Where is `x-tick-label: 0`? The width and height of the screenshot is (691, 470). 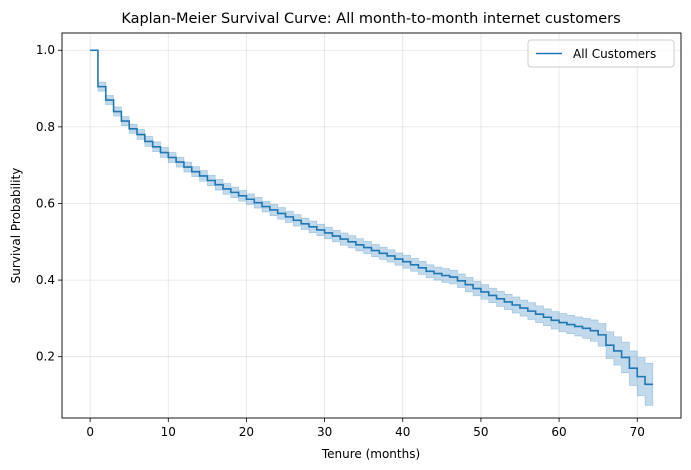 x-tick-label: 0 is located at coordinates (90, 432).